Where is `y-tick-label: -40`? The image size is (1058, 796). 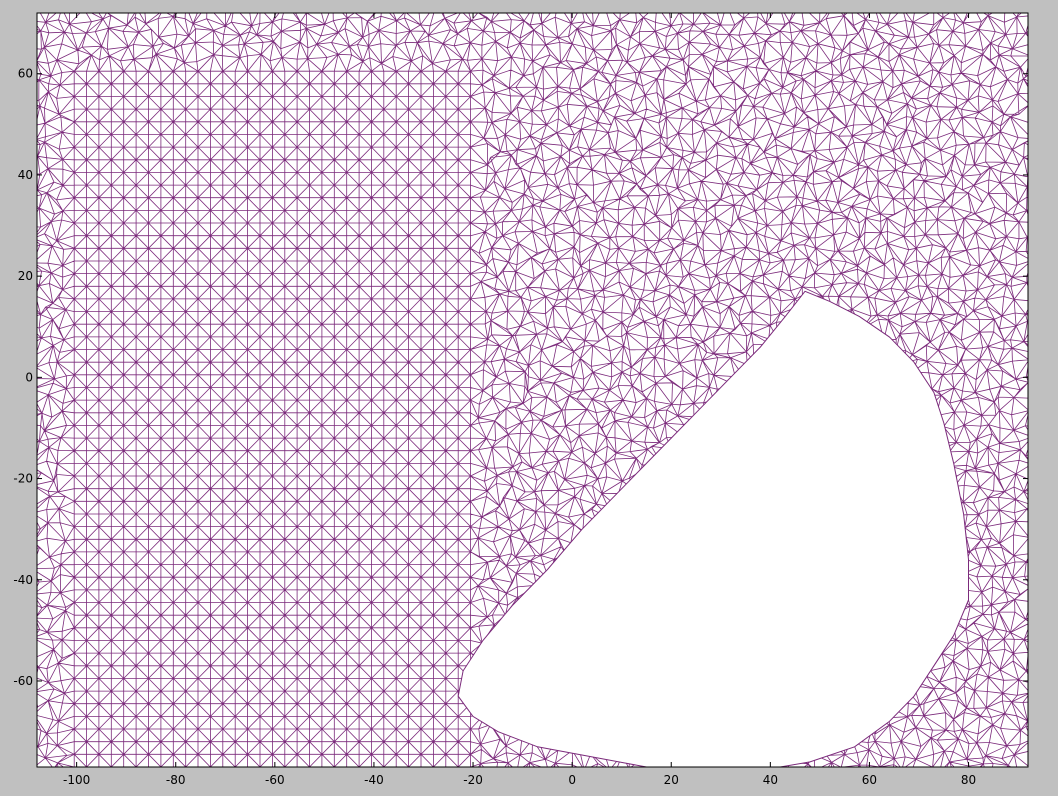
y-tick-label: -40 is located at coordinates (23, 580).